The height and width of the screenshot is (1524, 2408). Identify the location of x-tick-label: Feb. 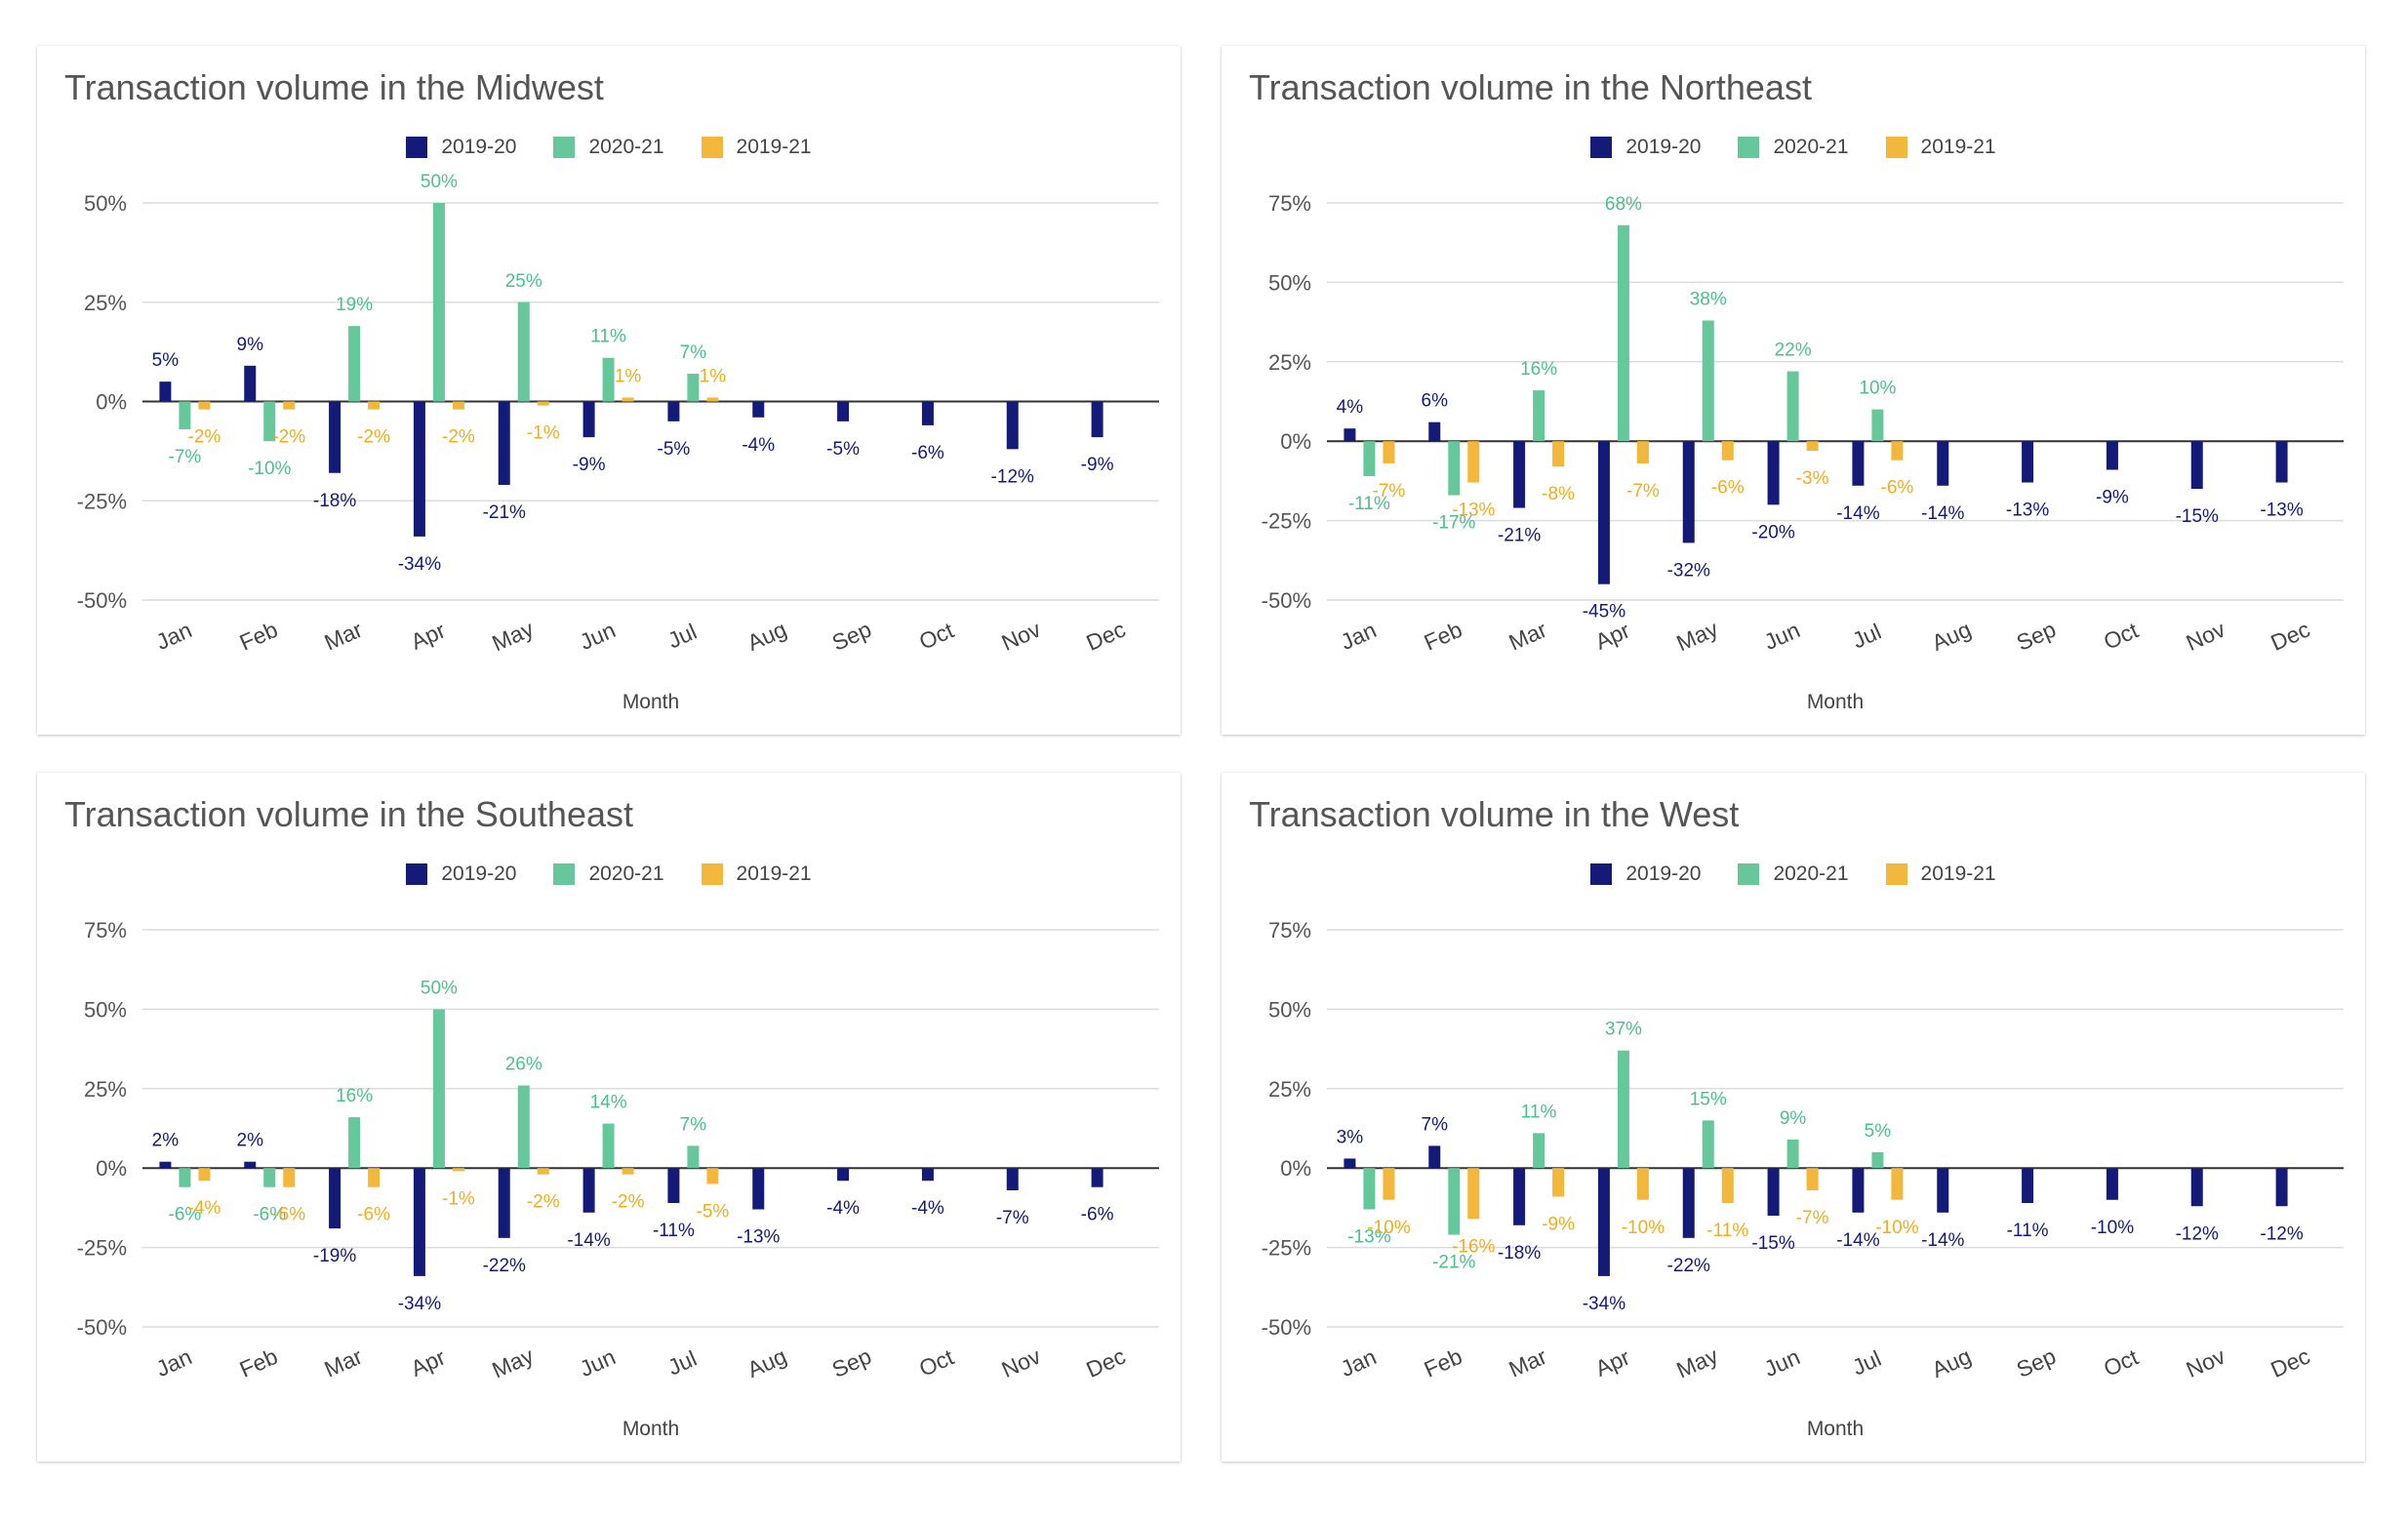
(1443, 637).